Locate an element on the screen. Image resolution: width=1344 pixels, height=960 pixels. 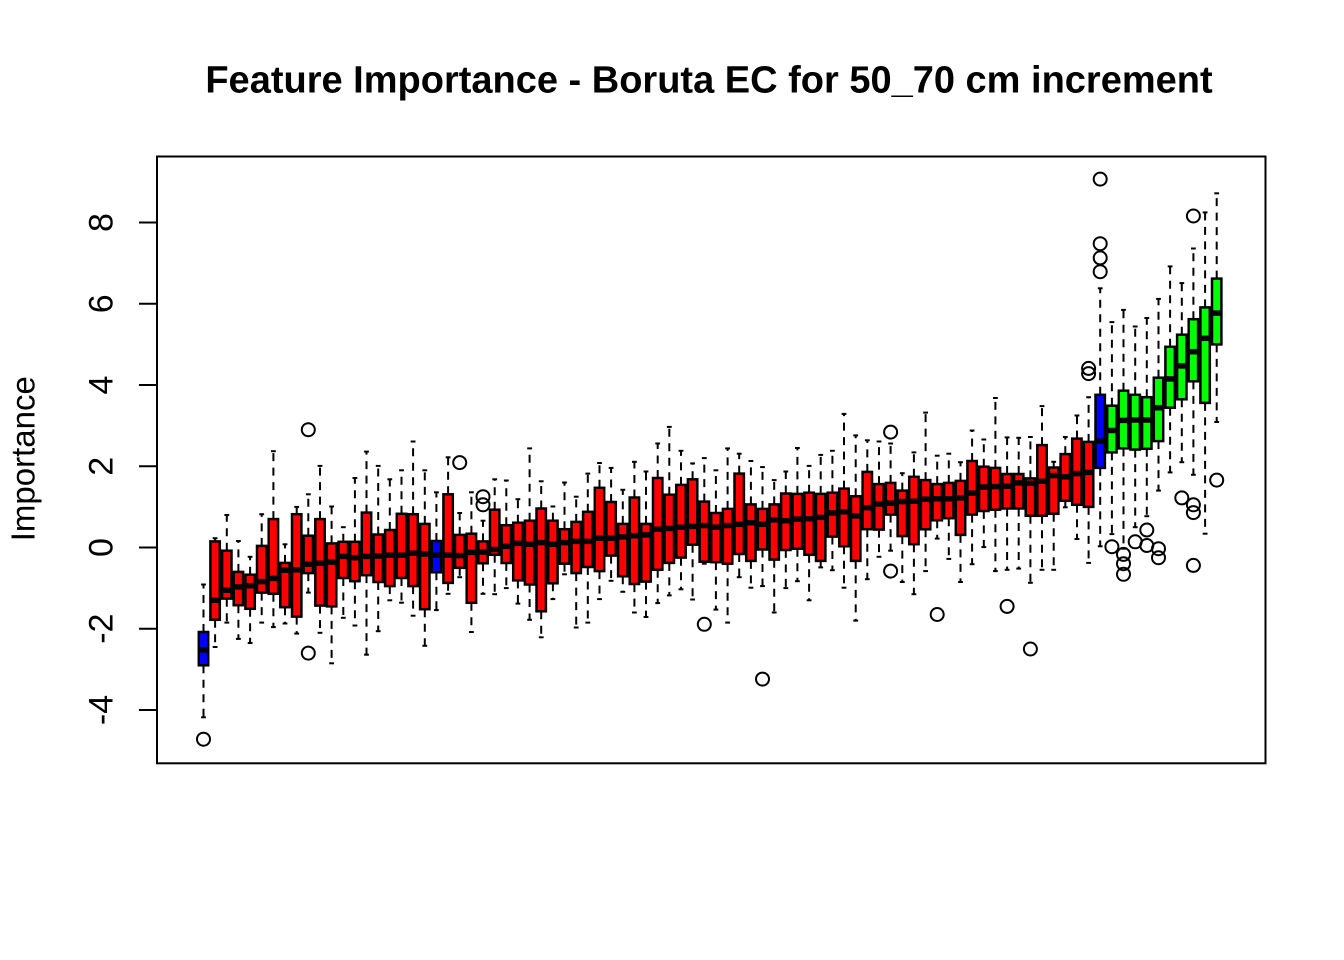
svg-text: 2 is located at coordinates (102, 466).